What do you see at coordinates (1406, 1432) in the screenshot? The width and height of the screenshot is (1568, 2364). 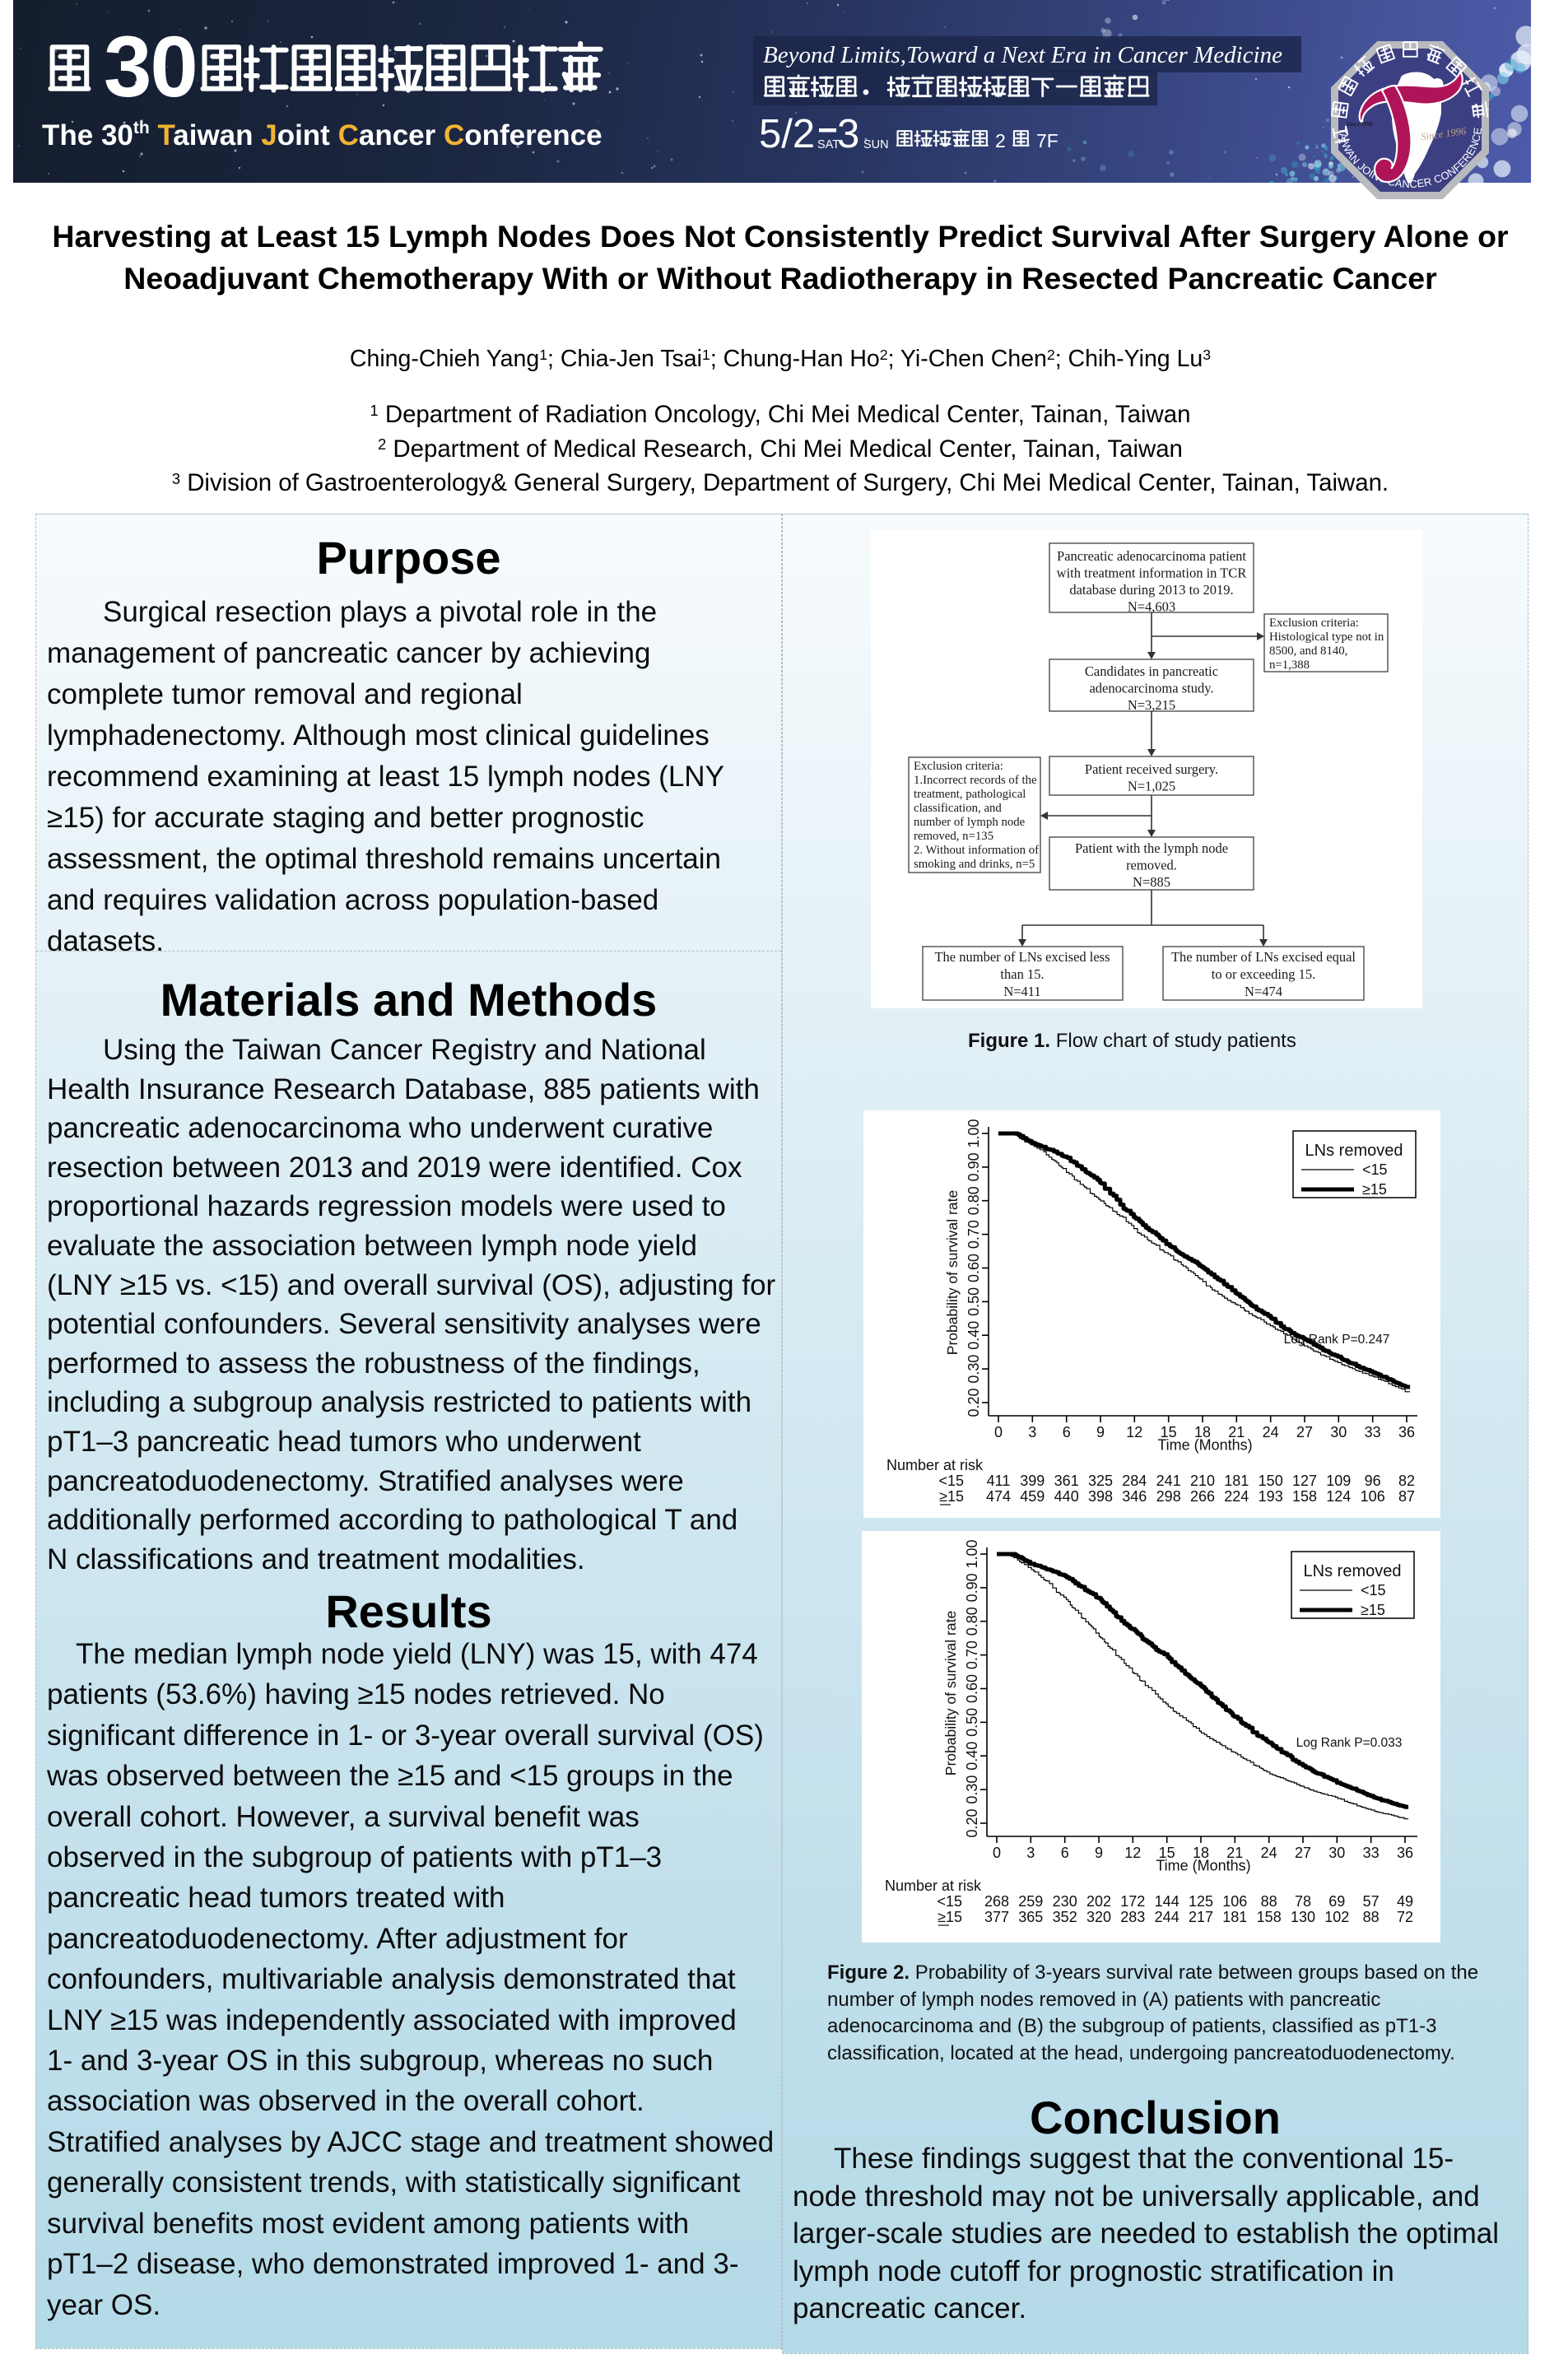 I see `svg-text: 36` at bounding box center [1406, 1432].